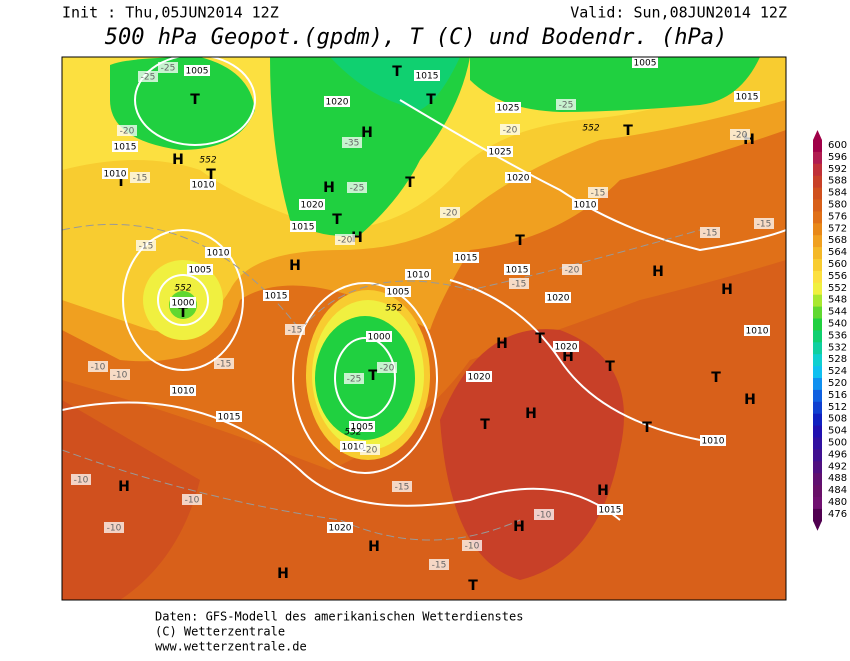 The height and width of the screenshot is (661, 850). Describe the element at coordinates (837, 169) in the screenshot. I see `colorbar-label: 592` at that location.